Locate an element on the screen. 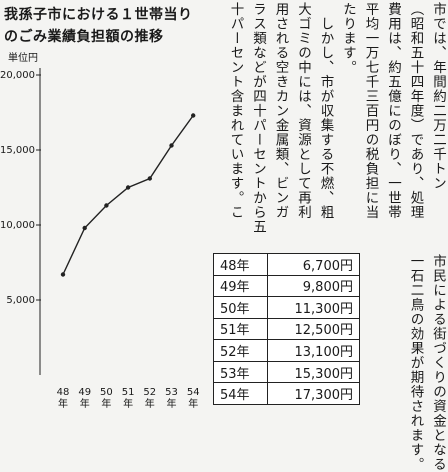 This screenshot has height=472, width=448. table-cell: 48年 is located at coordinates (240, 264).